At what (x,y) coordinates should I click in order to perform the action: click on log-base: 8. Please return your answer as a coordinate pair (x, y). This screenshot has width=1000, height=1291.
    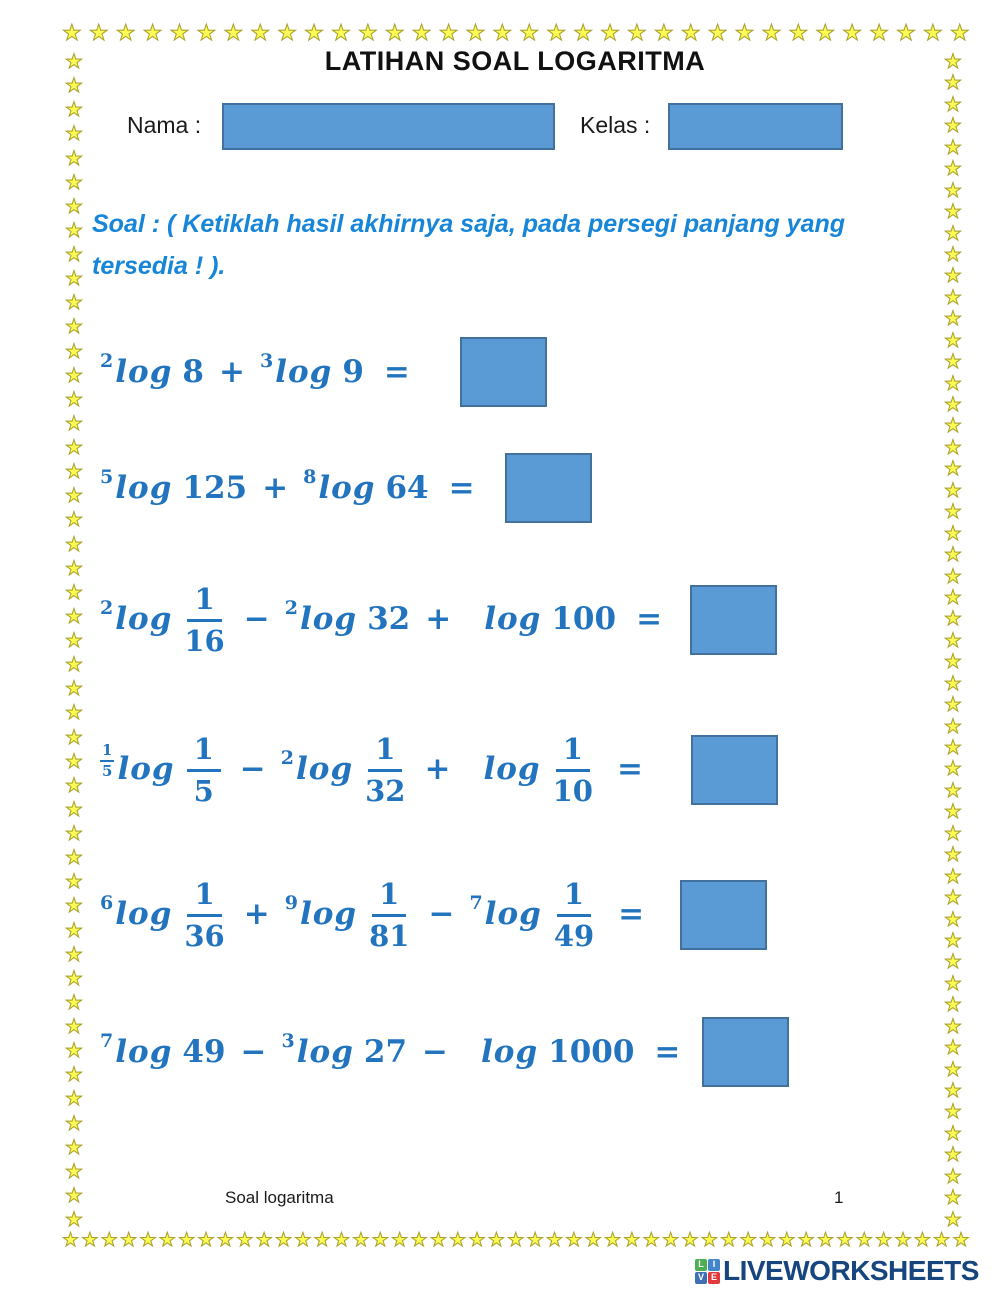
    Looking at the image, I should click on (310, 477).